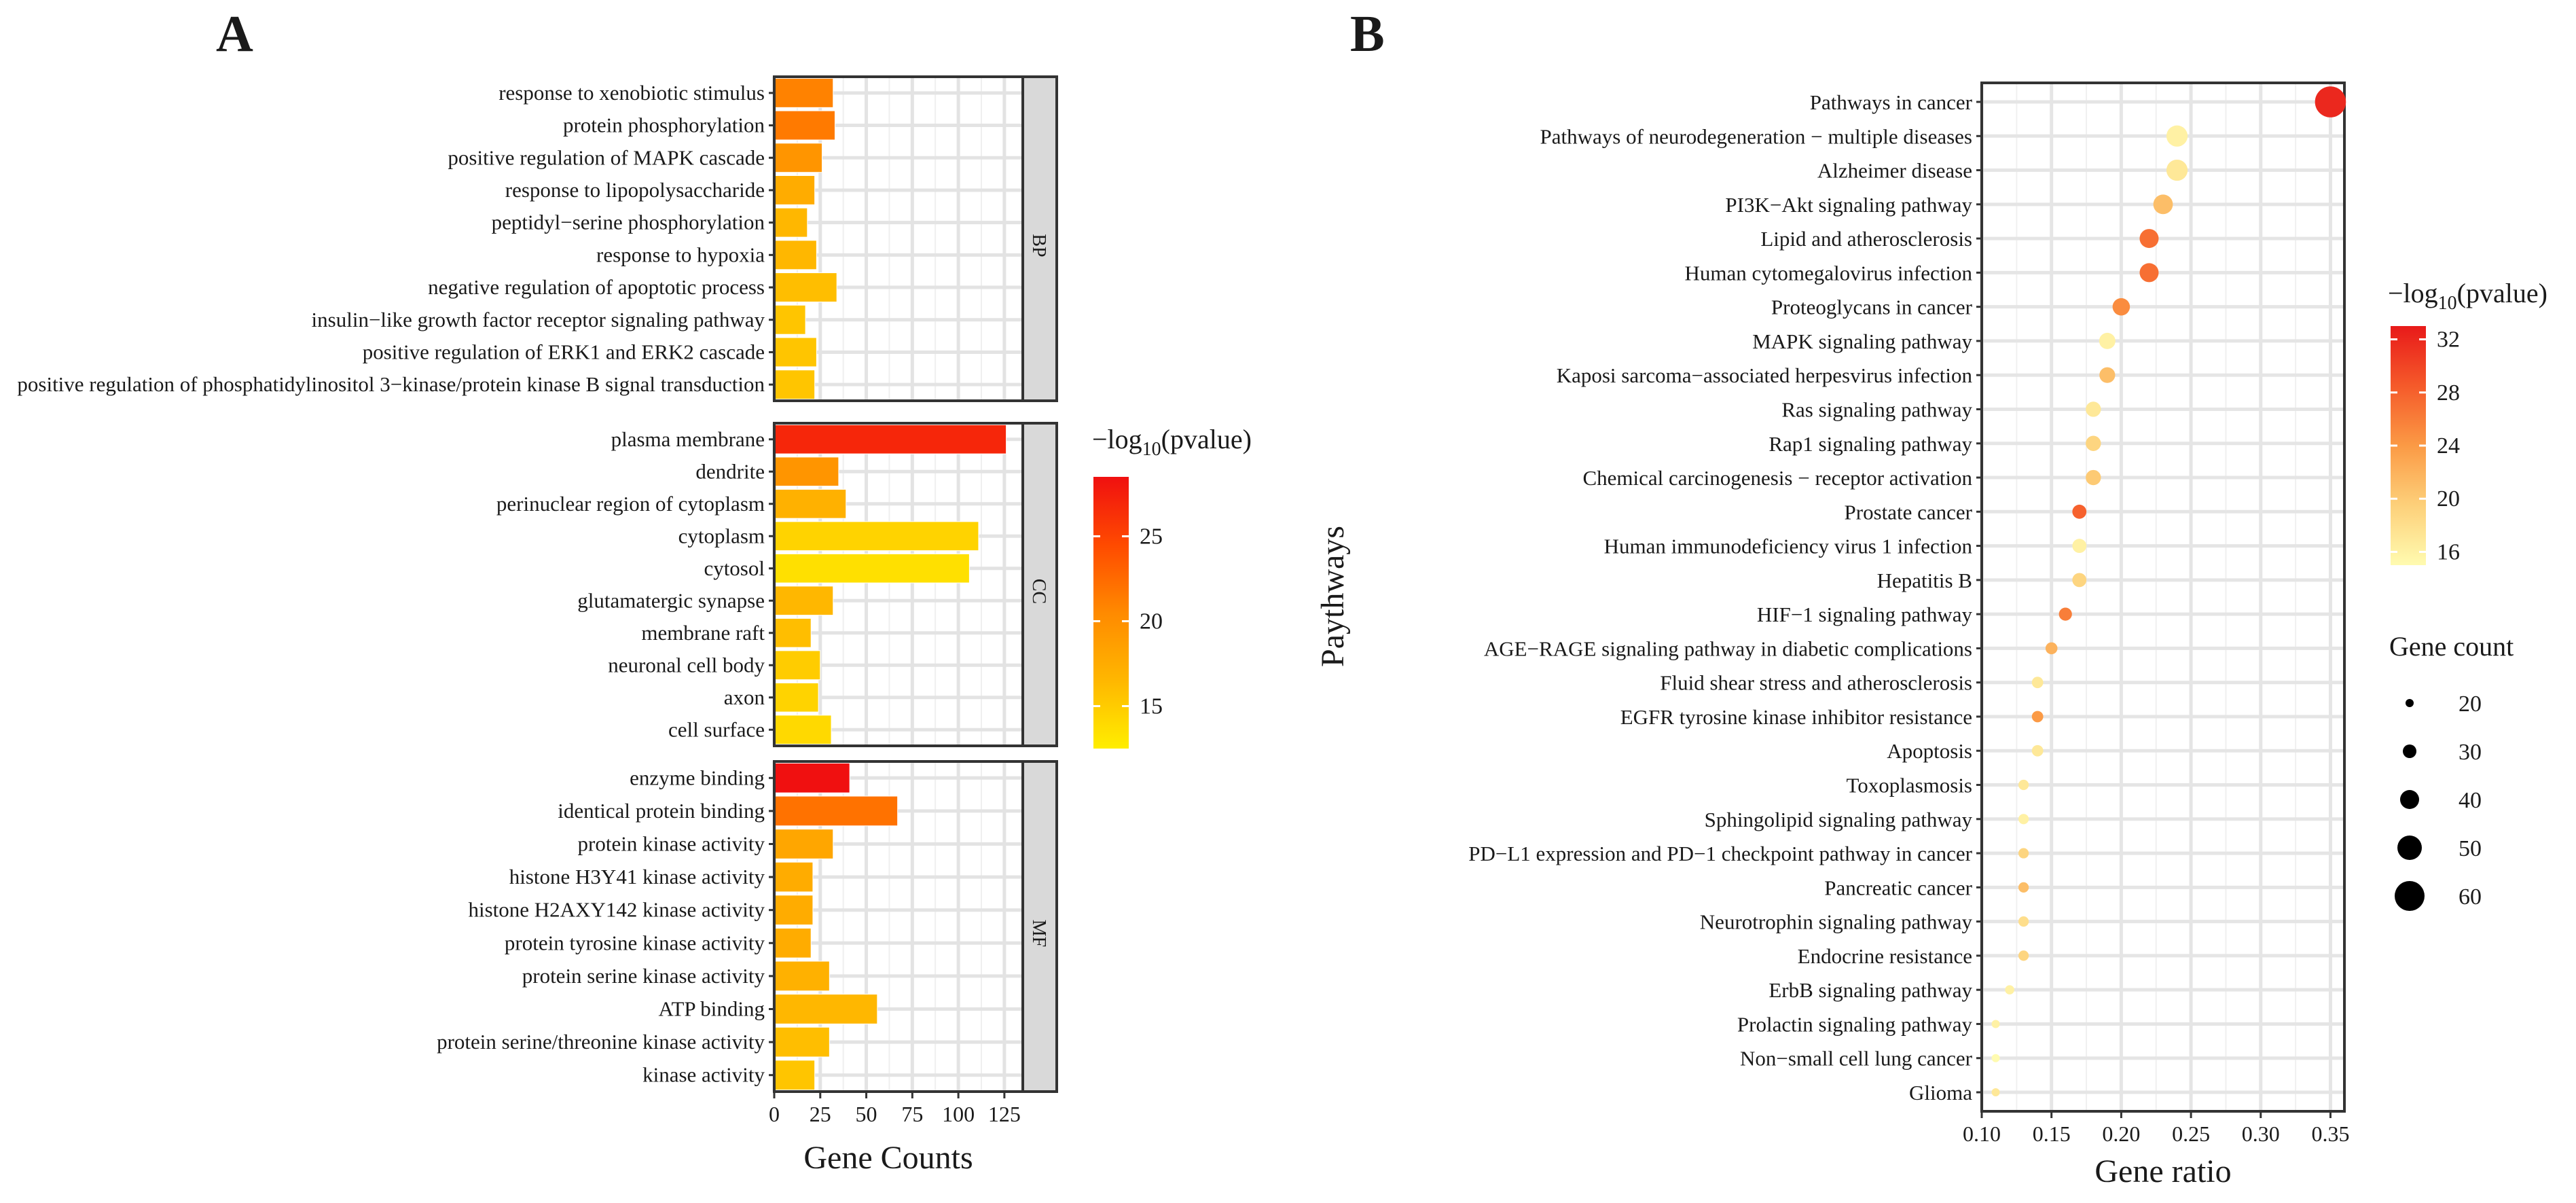  What do you see at coordinates (2052, 1133) in the screenshot?
I see `x-tick-label: 0.15` at bounding box center [2052, 1133].